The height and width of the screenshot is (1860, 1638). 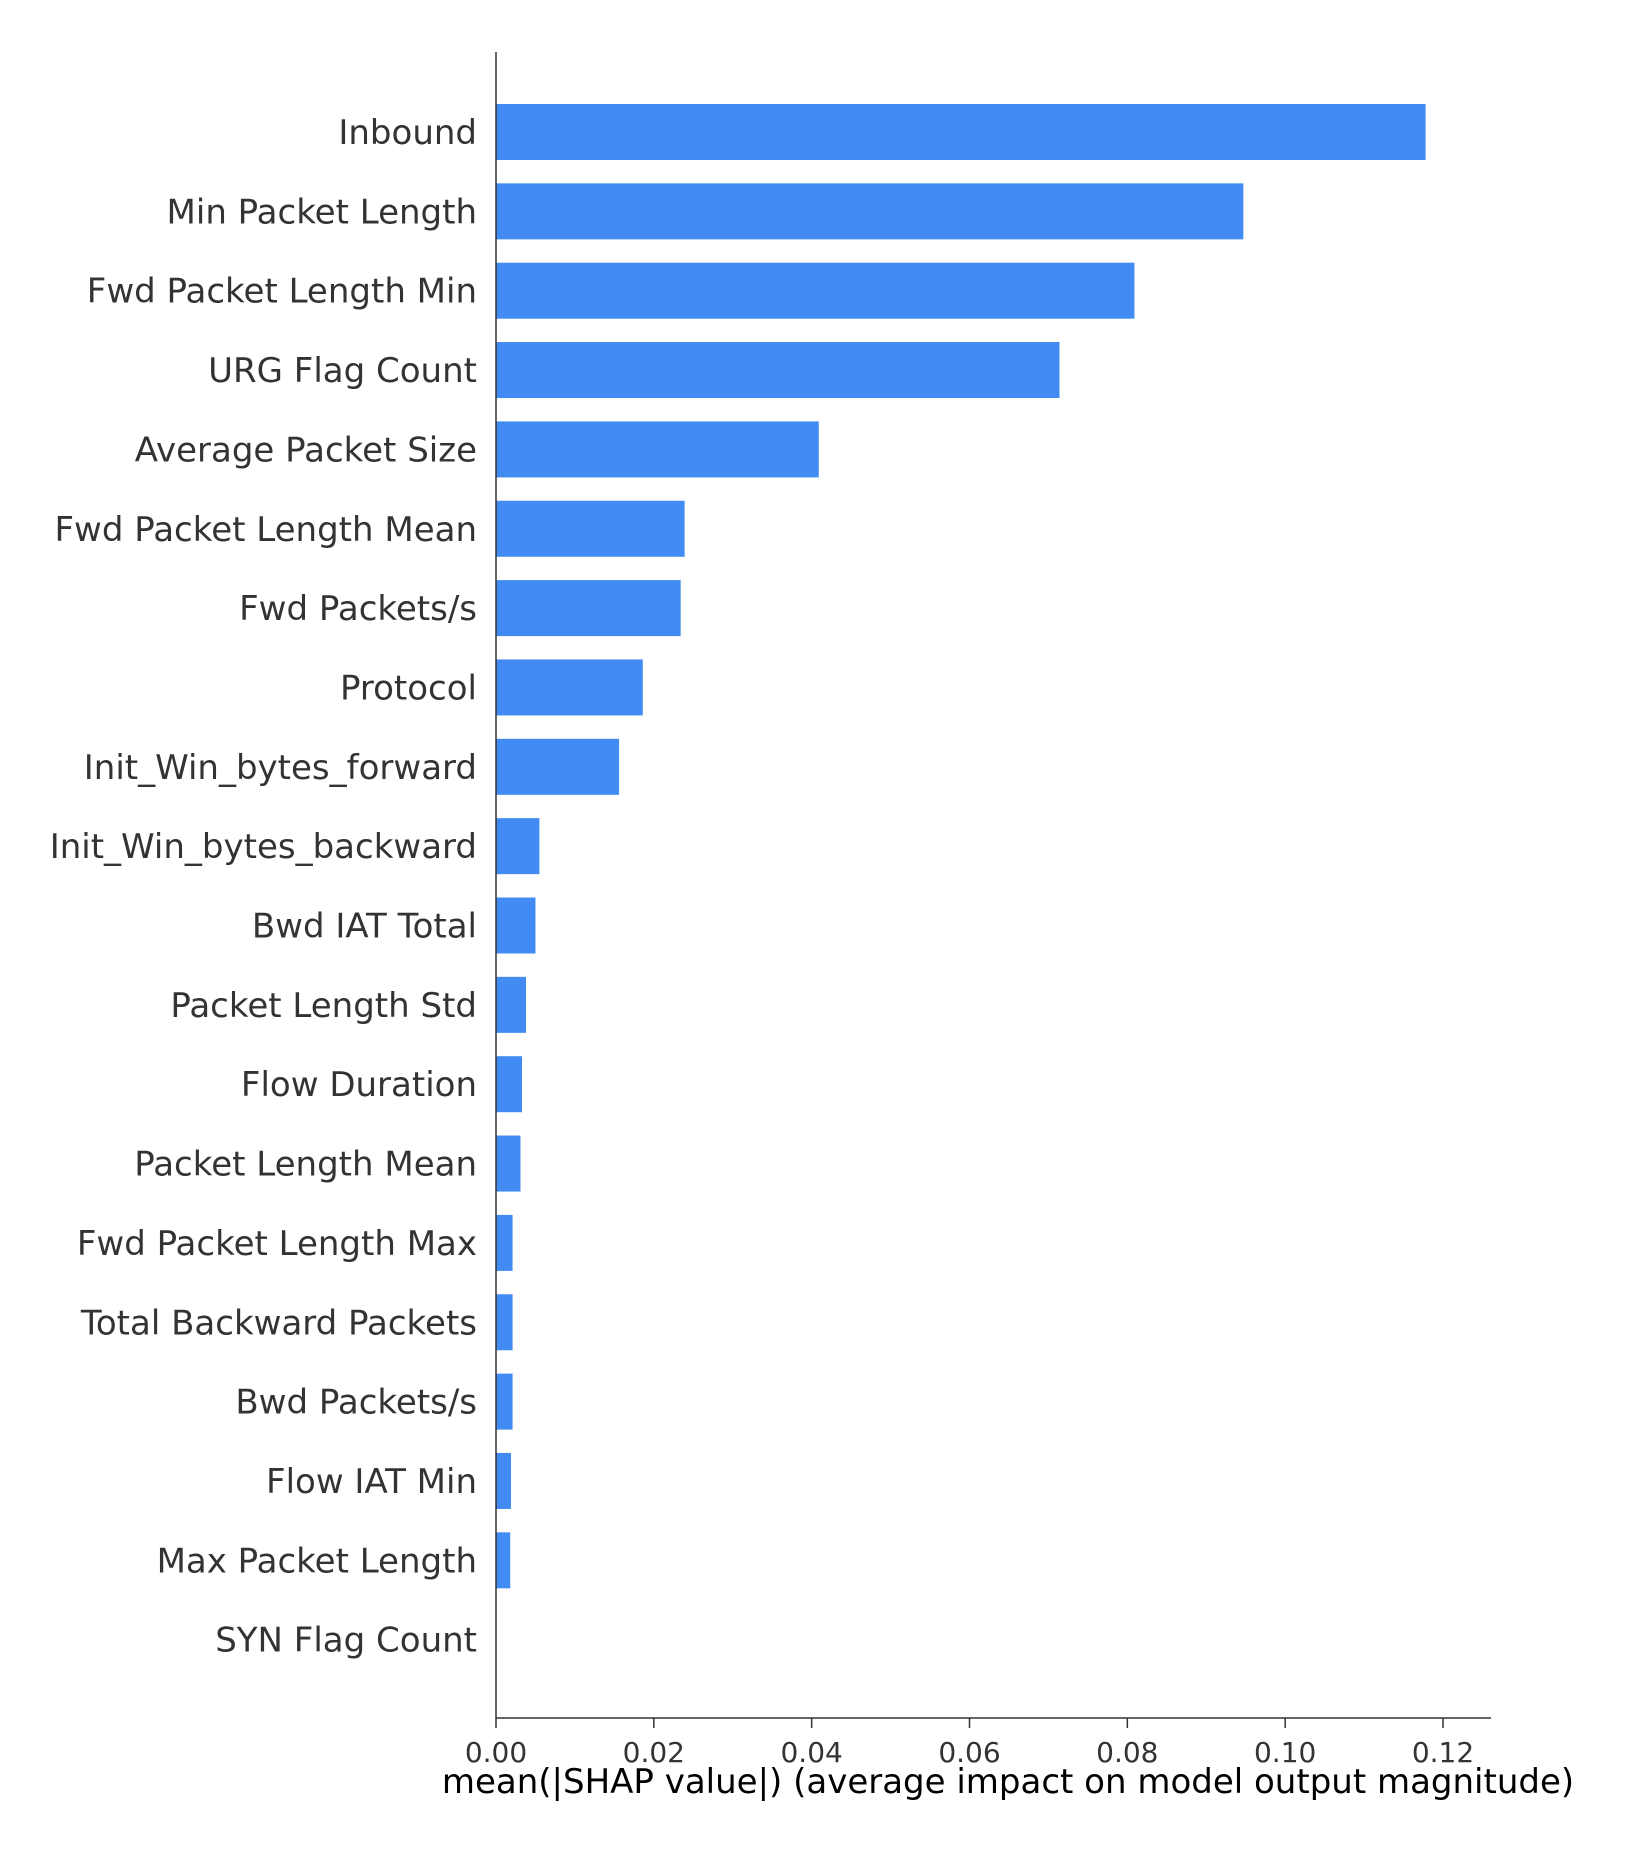 What do you see at coordinates (778, 370) in the screenshot?
I see `bar-urg-flag-count` at bounding box center [778, 370].